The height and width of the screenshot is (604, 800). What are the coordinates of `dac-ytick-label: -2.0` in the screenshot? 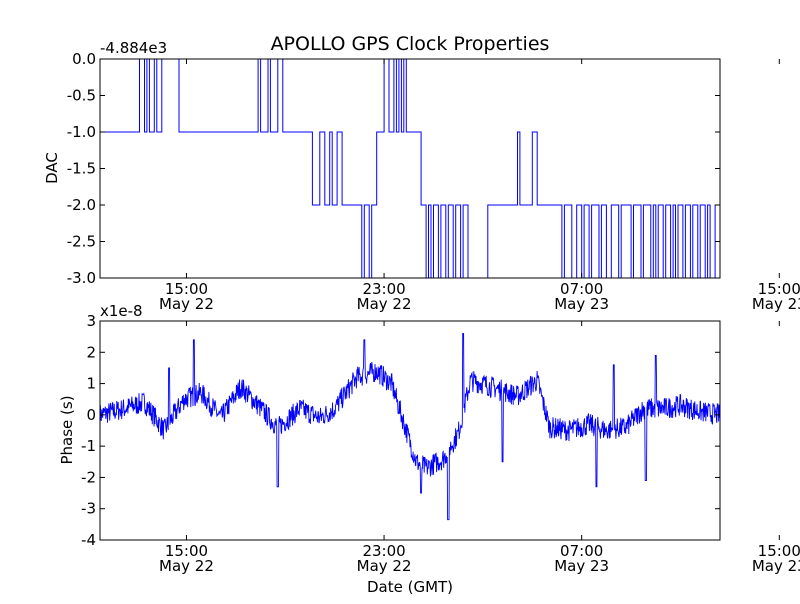 It's located at (81, 205).